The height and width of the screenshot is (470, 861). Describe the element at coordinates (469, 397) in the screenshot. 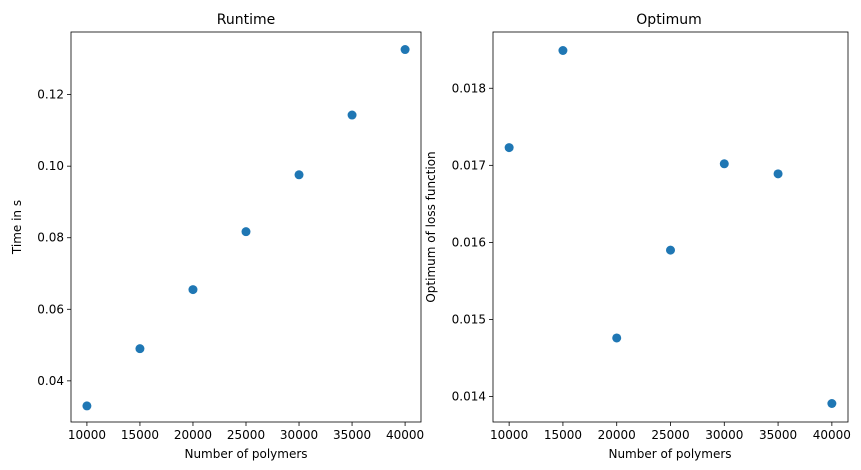

I see `optimum-y-tick-label: 0.014` at that location.